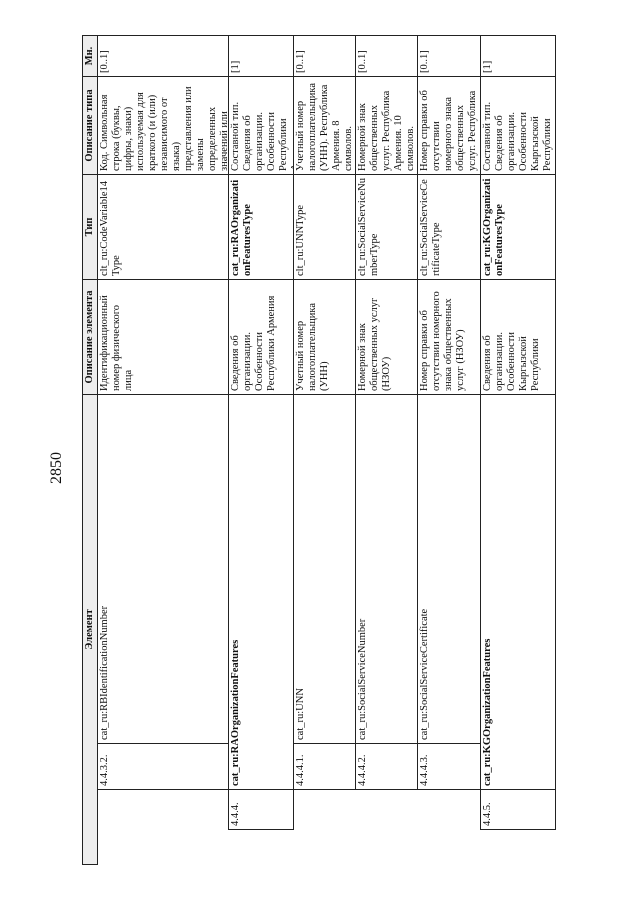  I want to click on header-element-description: Описание элемента, so click(90, 337).